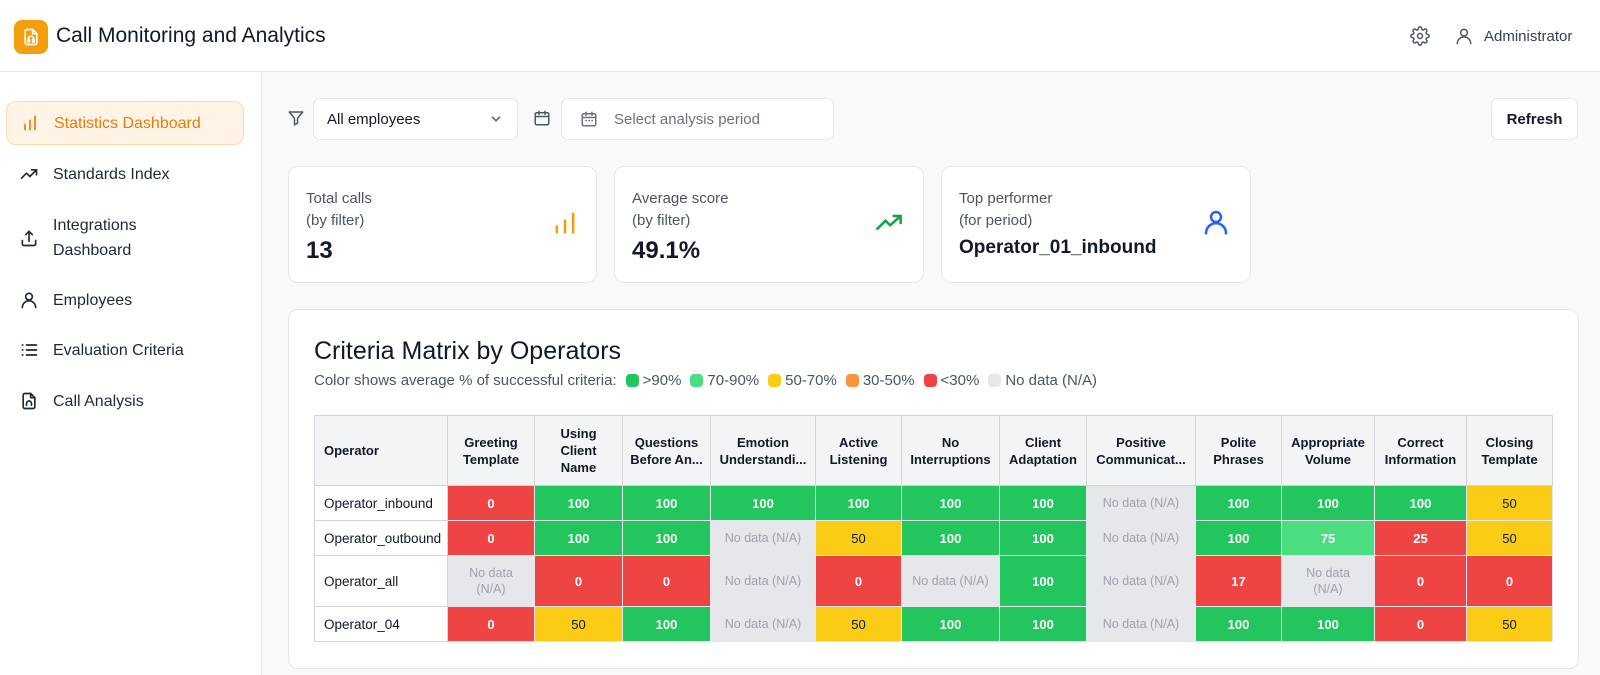 This screenshot has width=1600, height=675. I want to click on legend-label: 30-50%, so click(888, 380).